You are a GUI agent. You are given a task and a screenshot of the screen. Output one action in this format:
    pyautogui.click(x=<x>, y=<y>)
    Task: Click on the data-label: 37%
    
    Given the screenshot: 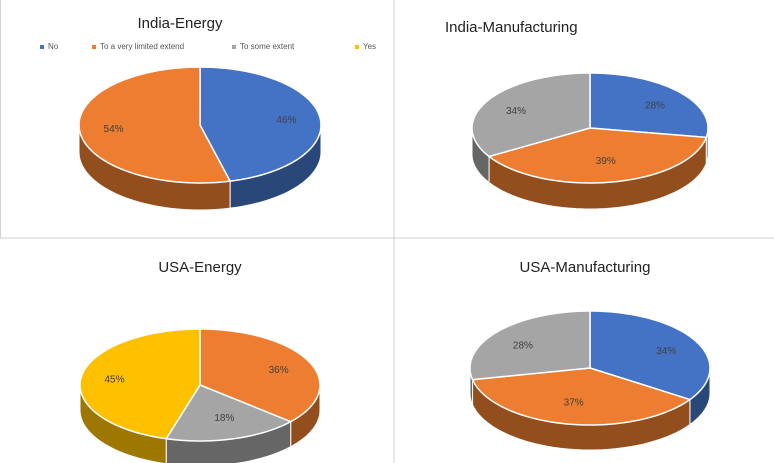 What is the action you would take?
    pyautogui.click(x=574, y=402)
    